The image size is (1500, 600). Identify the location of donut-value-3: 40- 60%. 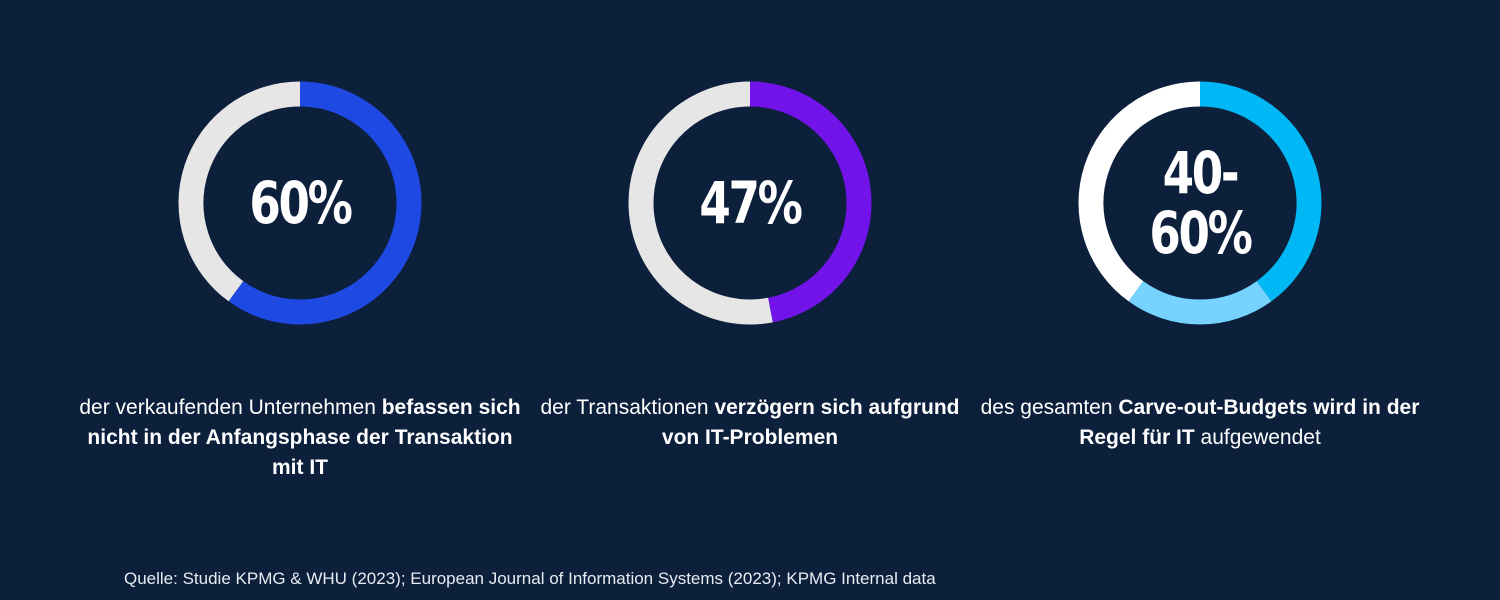
(1201, 203).